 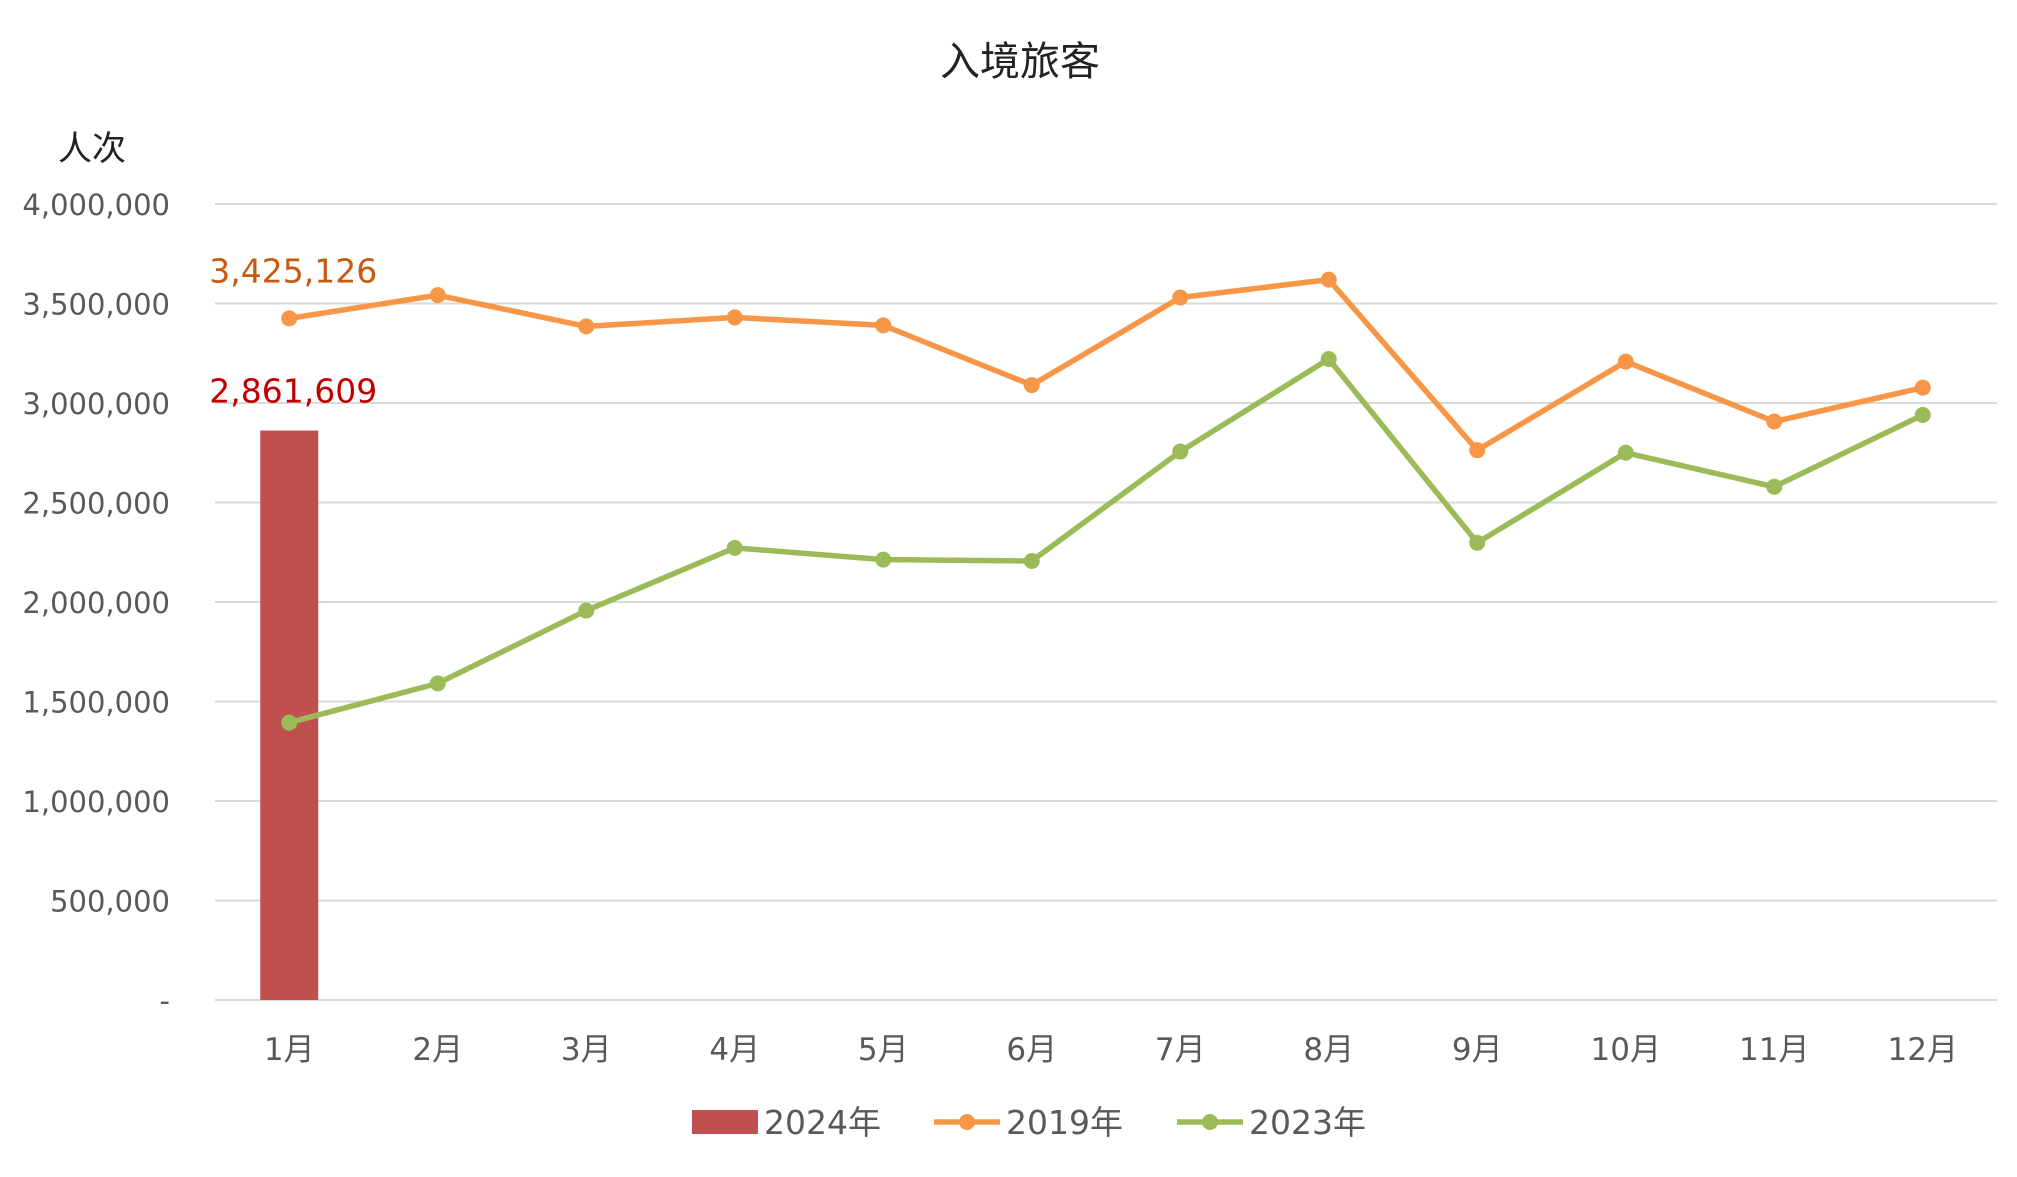 I want to click on x-tick-label: 4月, so click(x=734, y=1050).